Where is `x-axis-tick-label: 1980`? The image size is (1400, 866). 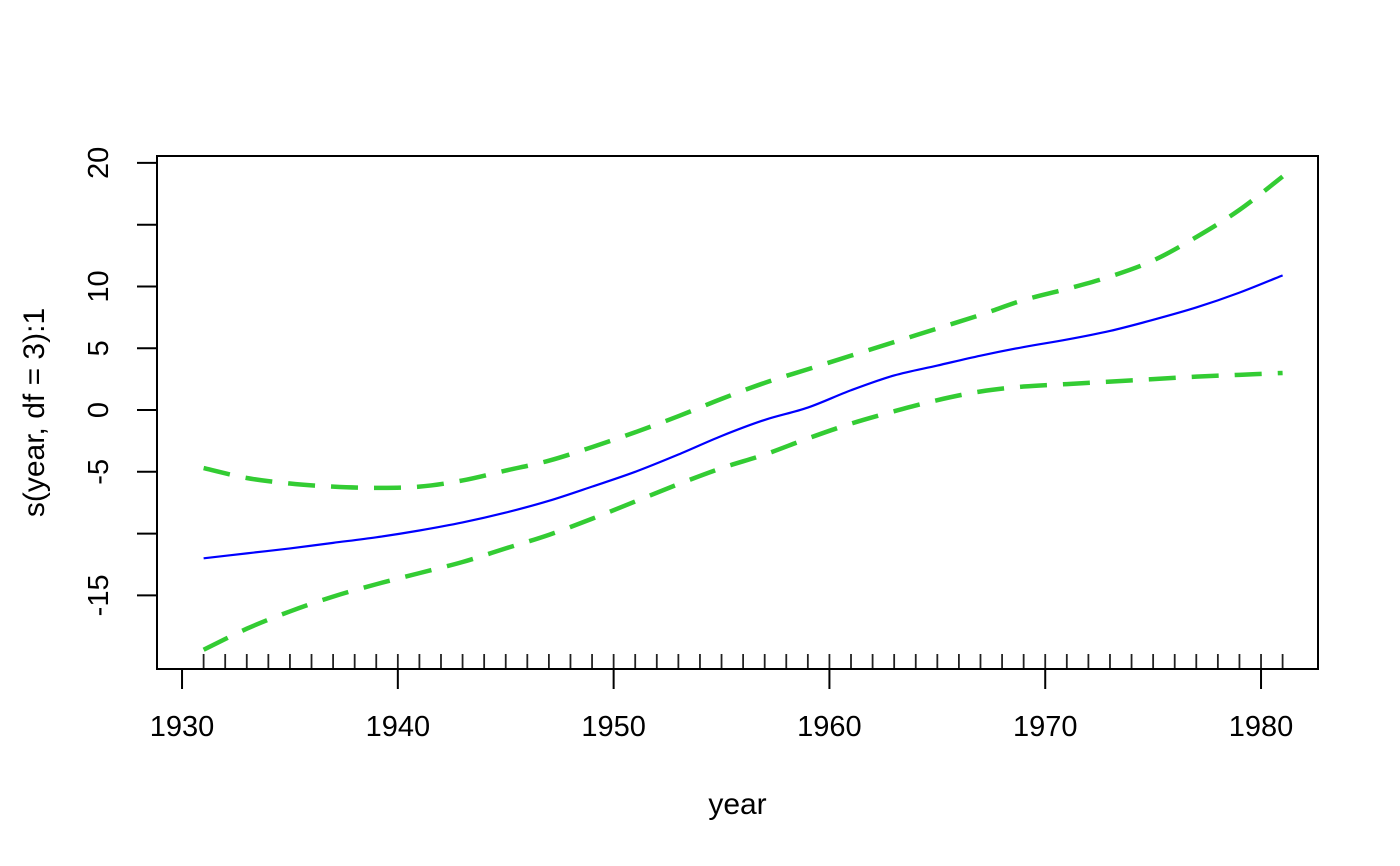
x-axis-tick-label: 1980 is located at coordinates (1261, 727).